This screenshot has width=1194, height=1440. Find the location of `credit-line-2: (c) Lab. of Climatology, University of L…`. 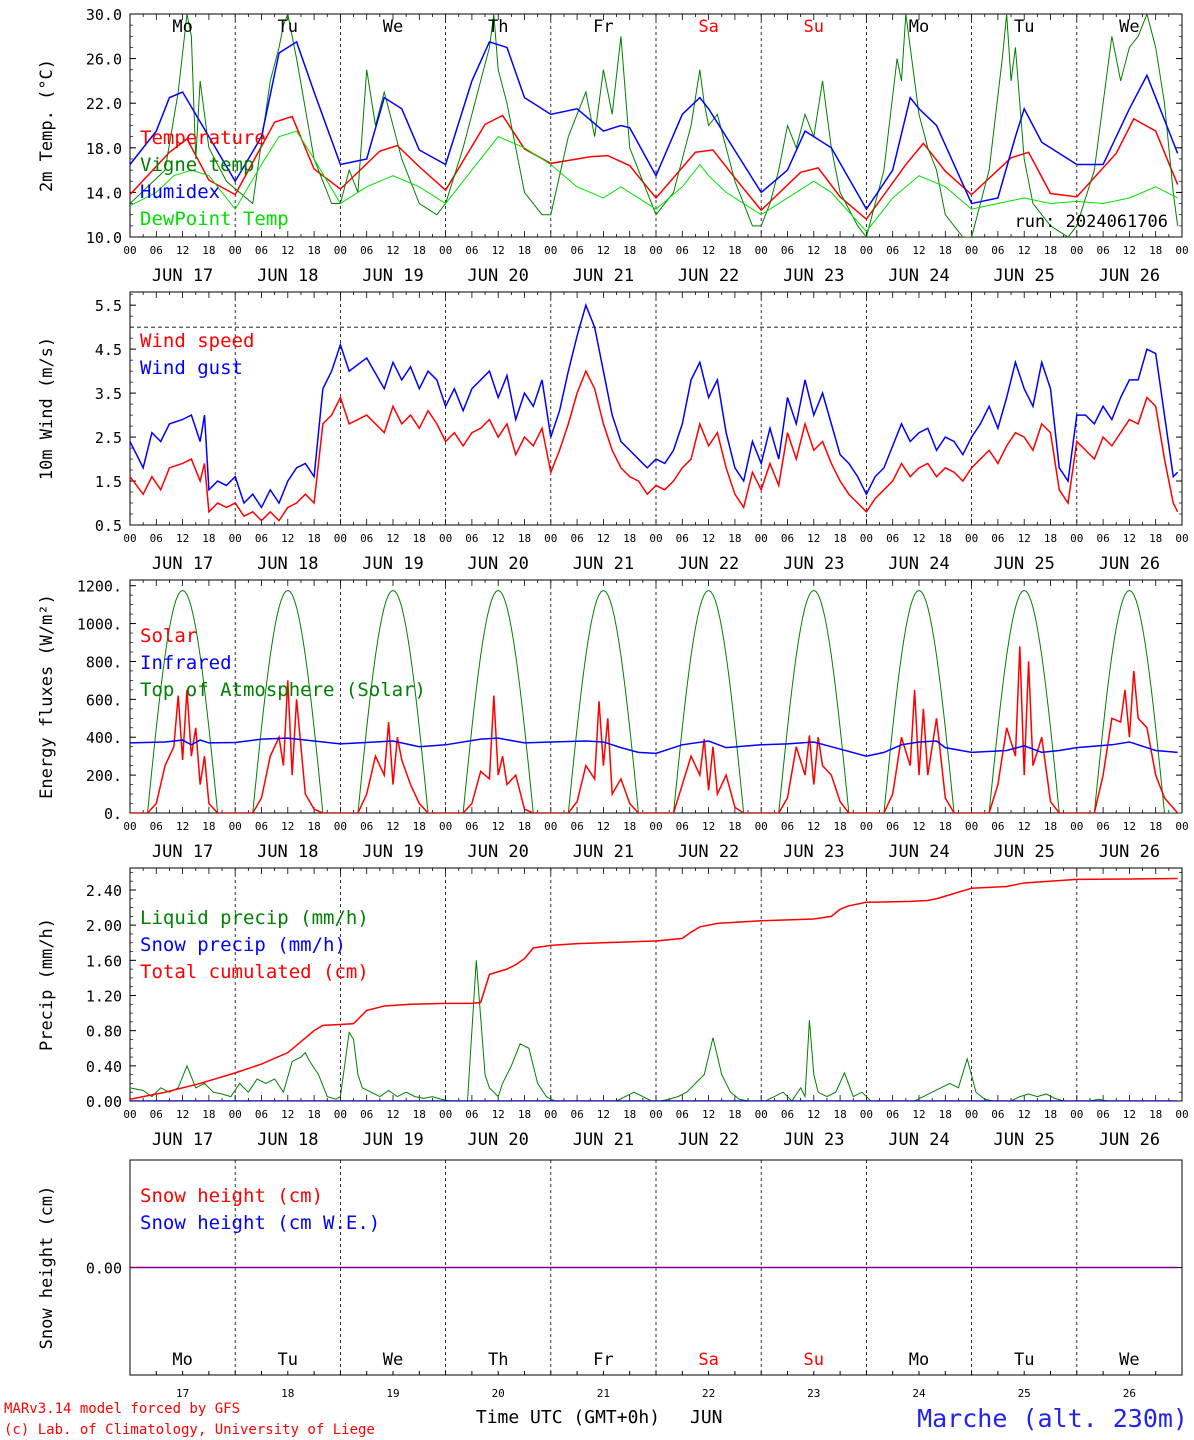

credit-line-2: (c) Lab. of Climatology, University of L… is located at coordinates (189, 1430).